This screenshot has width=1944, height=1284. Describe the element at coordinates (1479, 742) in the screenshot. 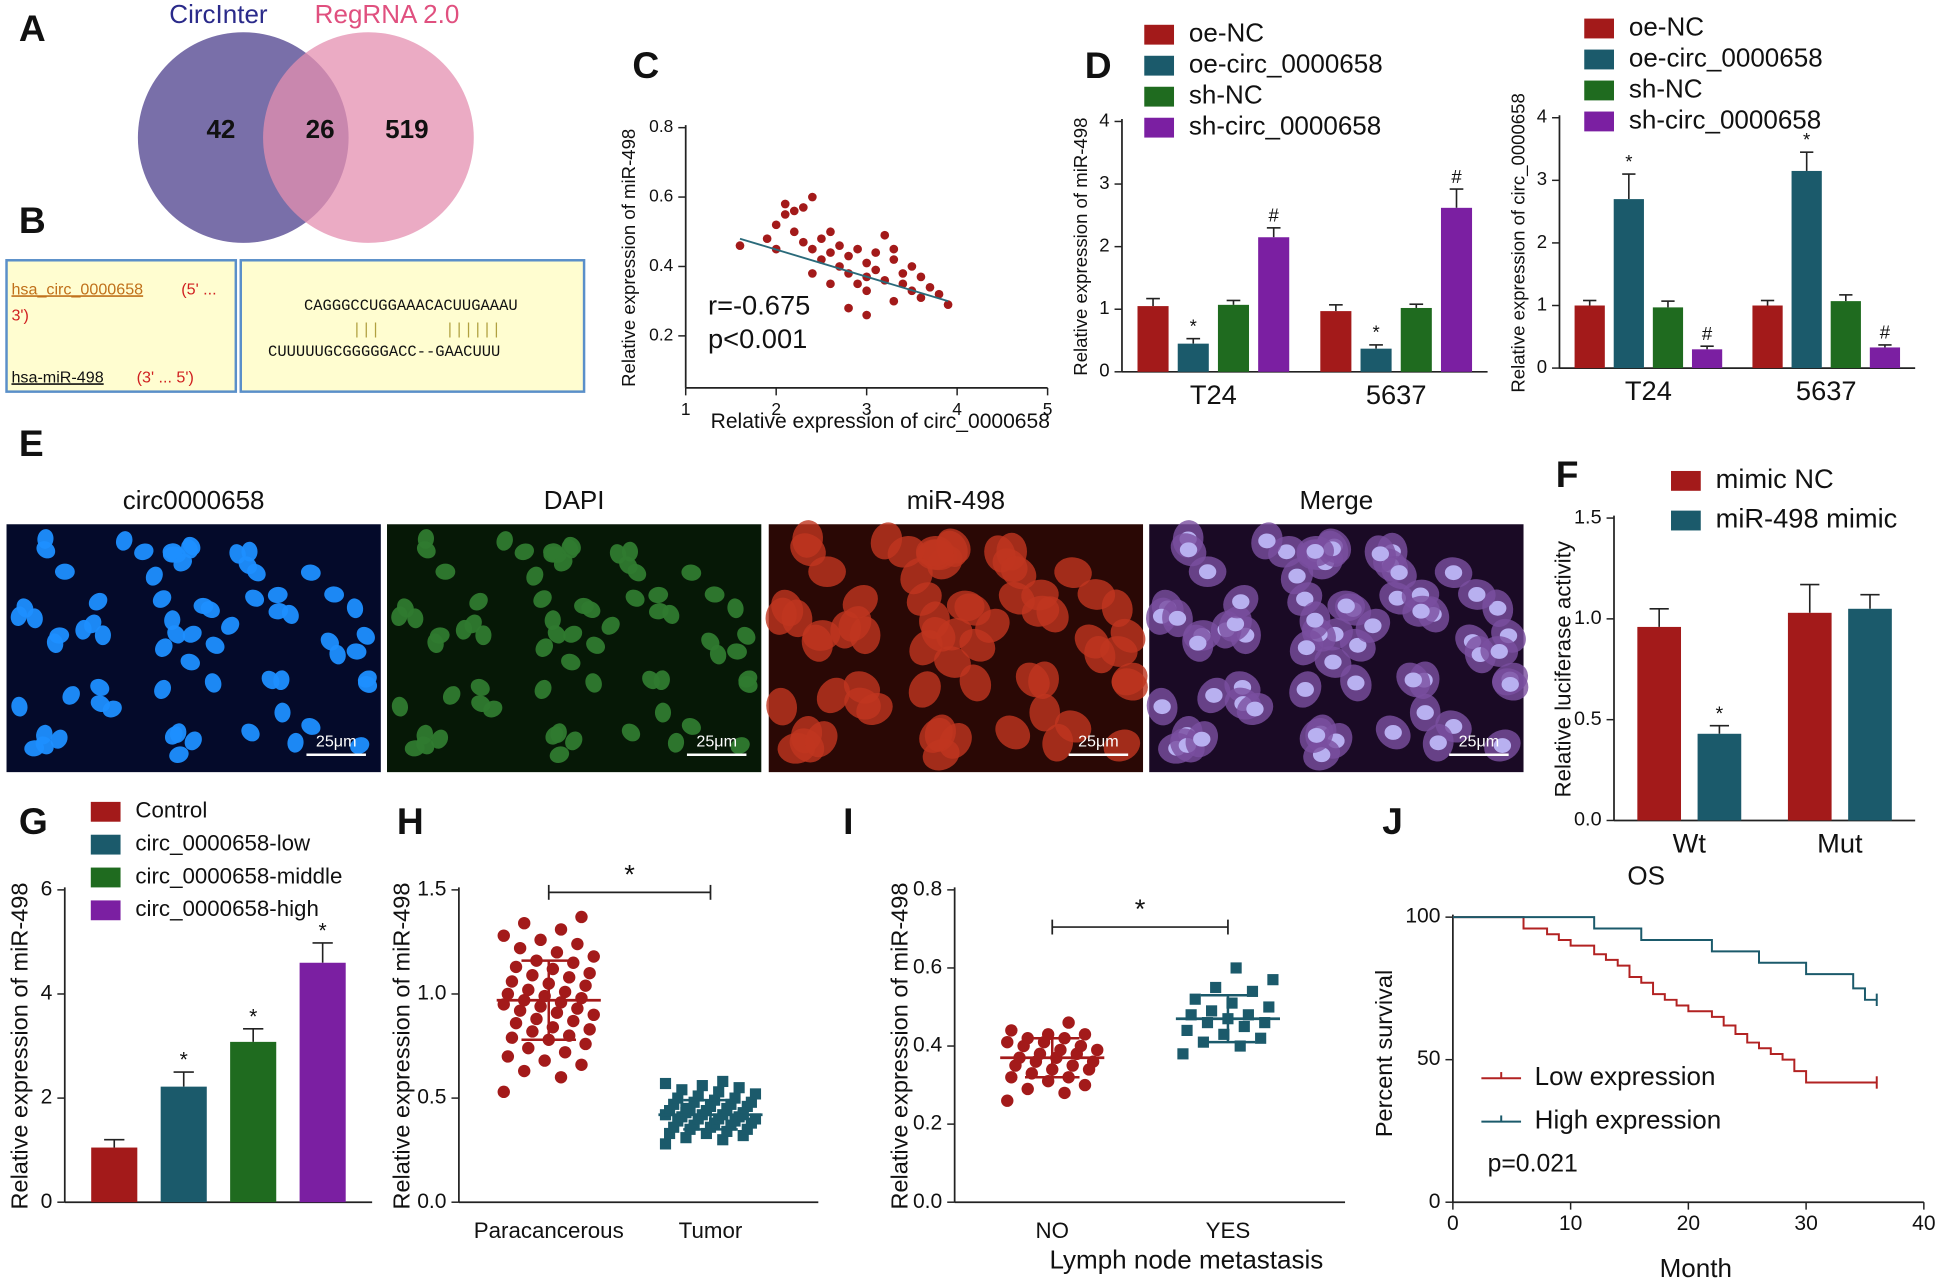

I see `scale-bar-label: 25μm` at that location.